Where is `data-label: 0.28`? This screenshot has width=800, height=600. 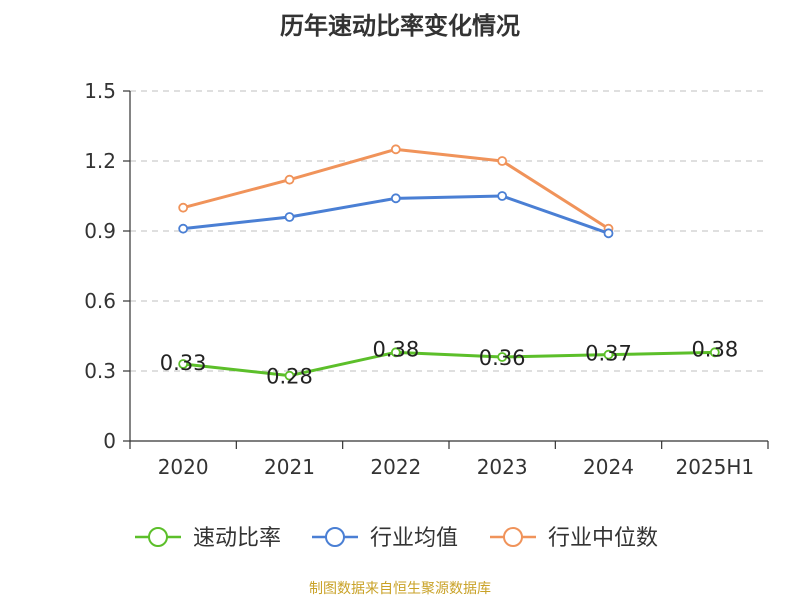 data-label: 0.28 is located at coordinates (289, 377).